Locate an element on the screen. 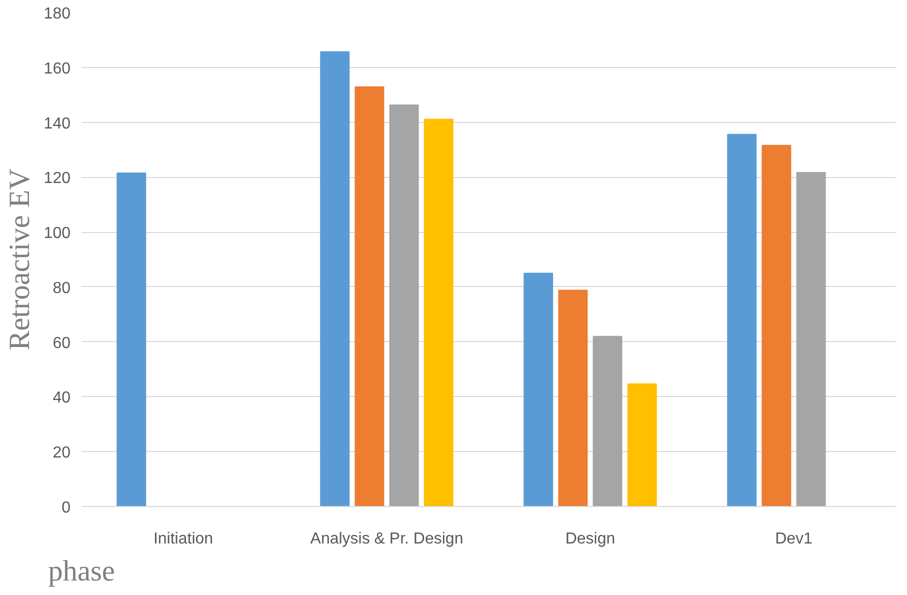  y-tick-label: 140 is located at coordinates (57, 123).